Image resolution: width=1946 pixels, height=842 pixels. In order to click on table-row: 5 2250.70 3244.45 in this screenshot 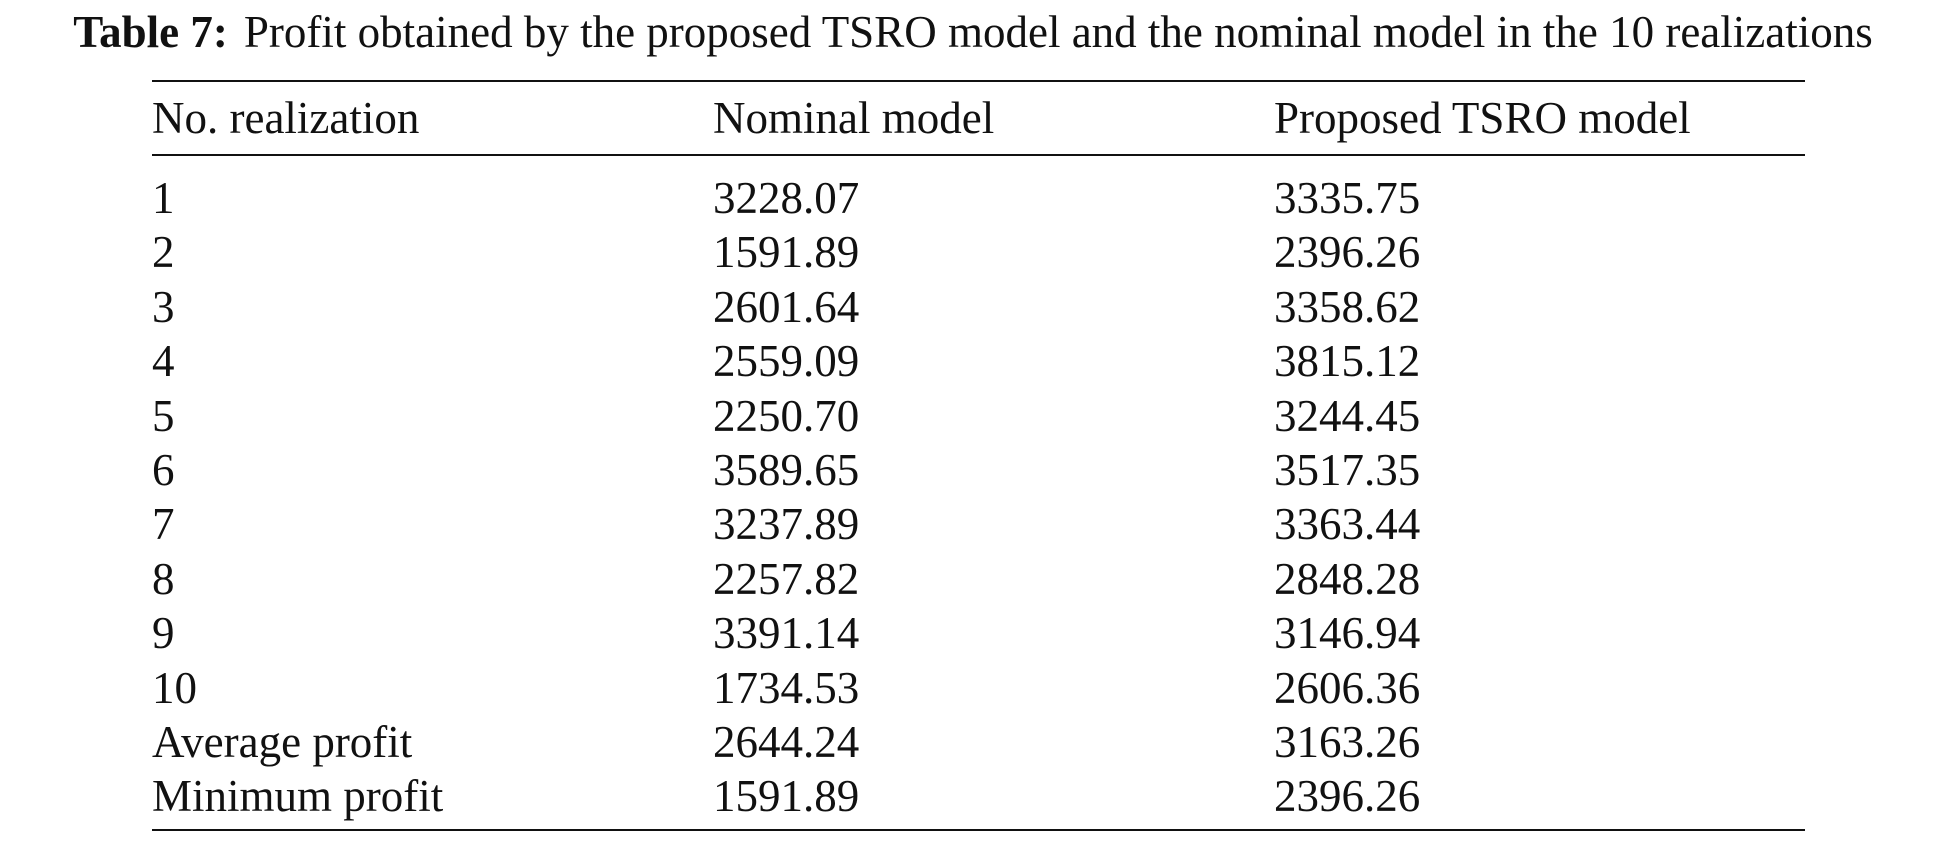, I will do `click(978, 416)`.